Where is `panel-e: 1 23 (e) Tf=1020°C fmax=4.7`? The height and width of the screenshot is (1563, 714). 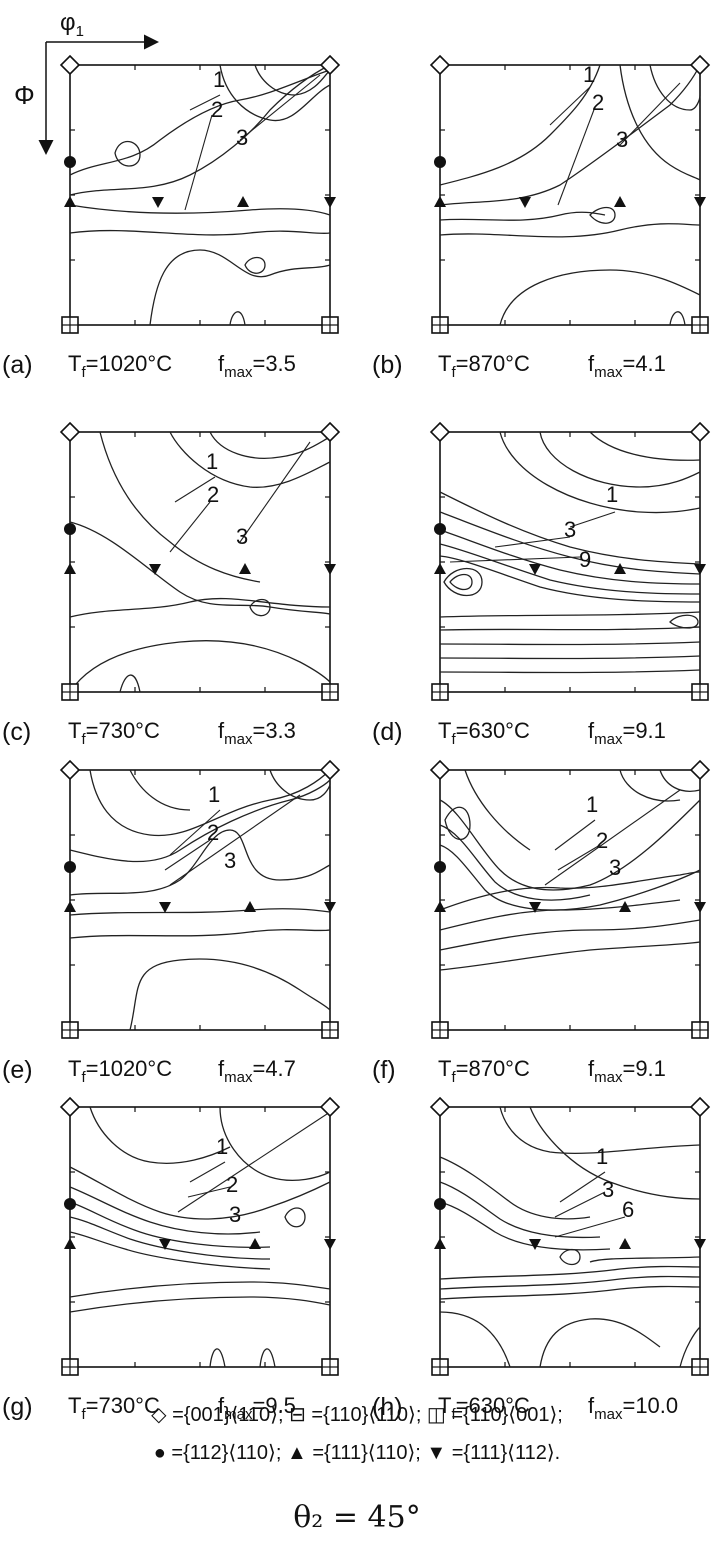
panel-e: 1 23 (e) Tf=1020°C fmax=4.7 is located at coordinates (171, 922).